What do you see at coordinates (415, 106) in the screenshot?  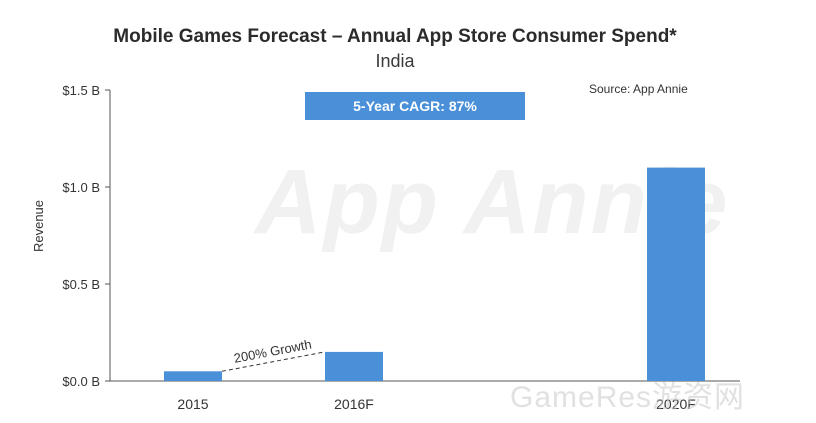 I see `cagr-callout: 5-Year CAGR: 87%` at bounding box center [415, 106].